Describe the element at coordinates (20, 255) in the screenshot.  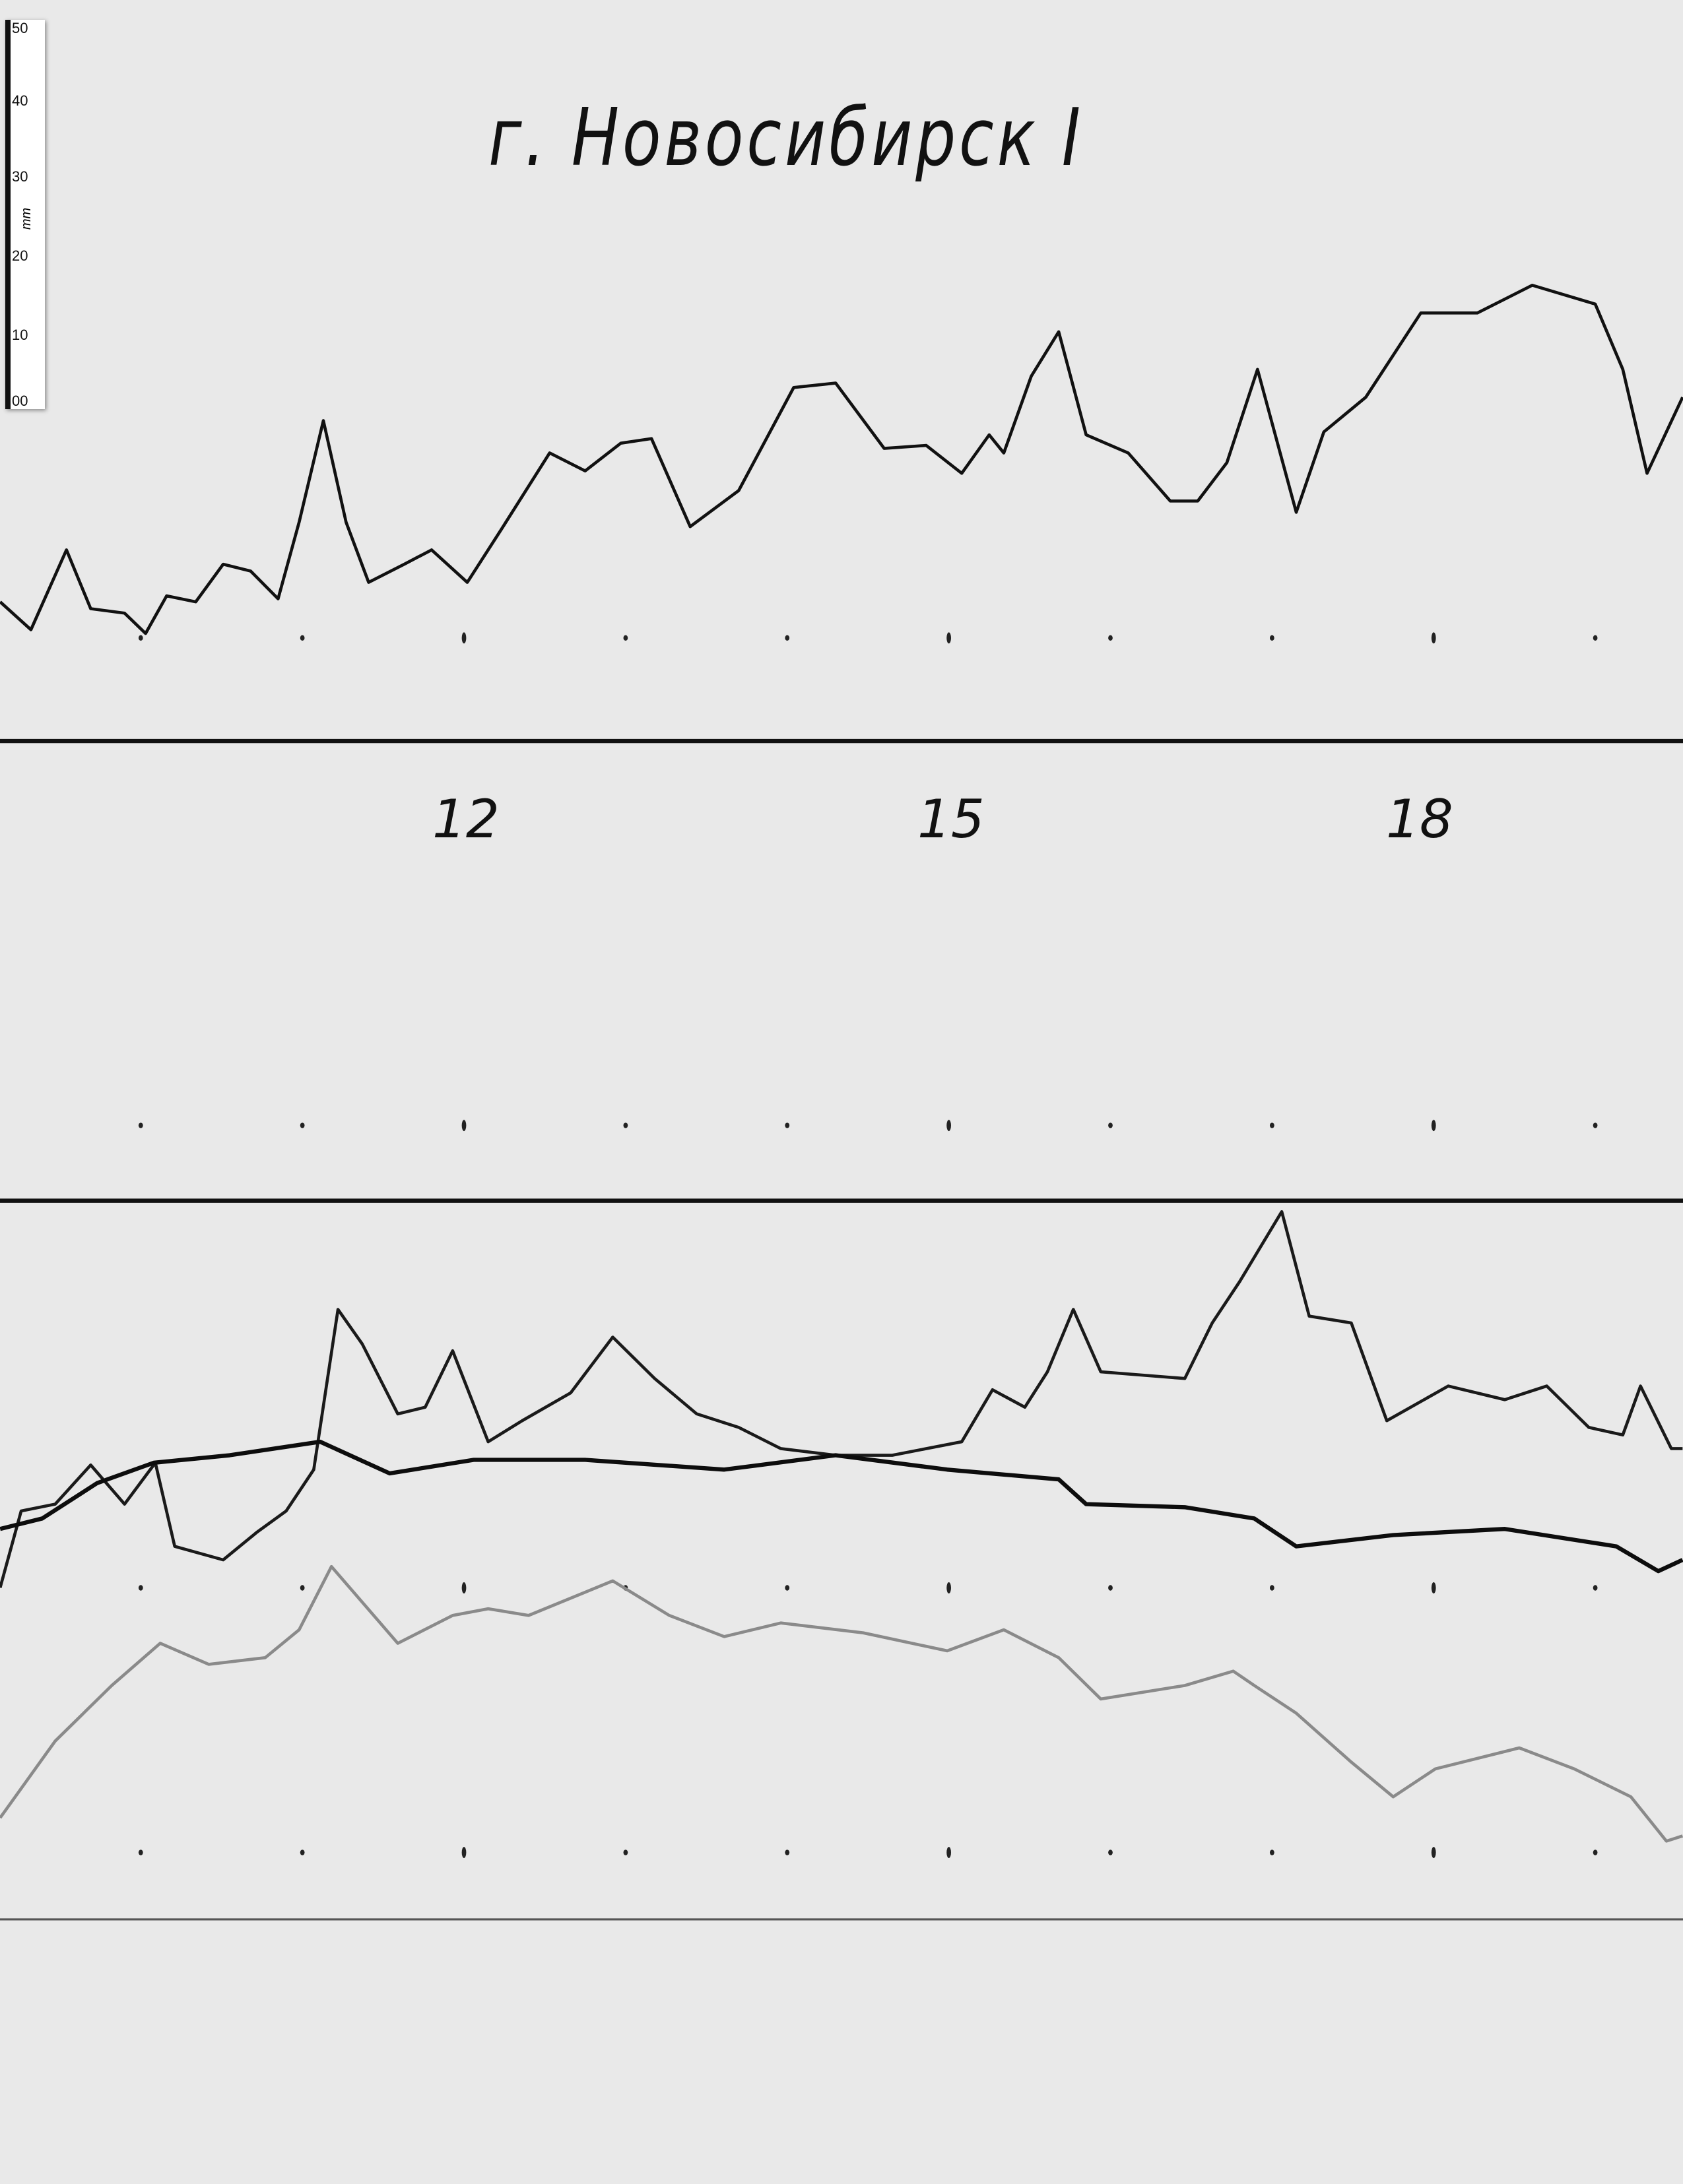
I see `ruler-tick: 20` at that location.